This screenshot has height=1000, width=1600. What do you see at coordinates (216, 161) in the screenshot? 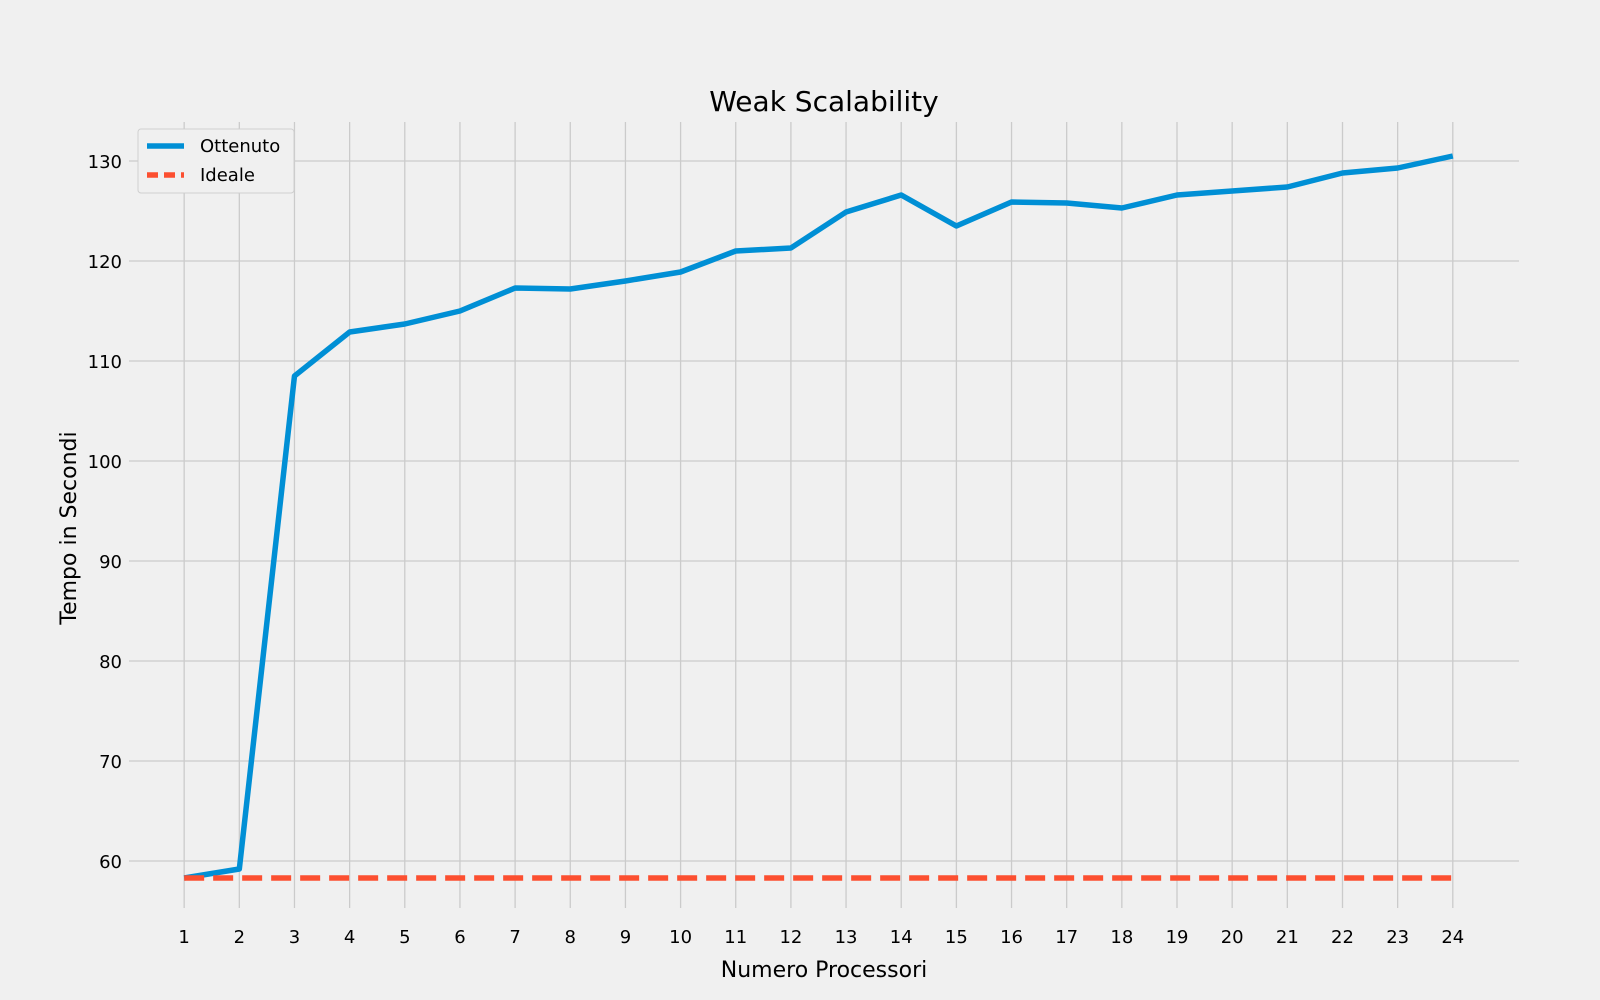
I see `legend: Ottenuto Ideale` at bounding box center [216, 161].